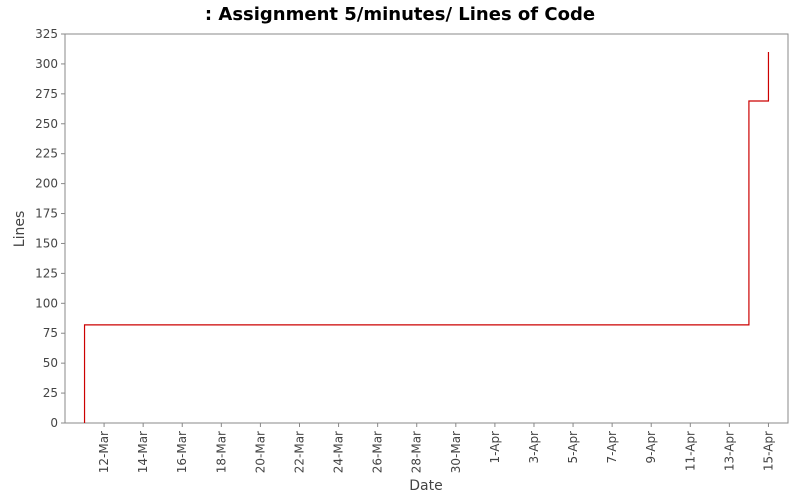  What do you see at coordinates (768, 451) in the screenshot?
I see `x-tick-label: 15-Apr` at bounding box center [768, 451].